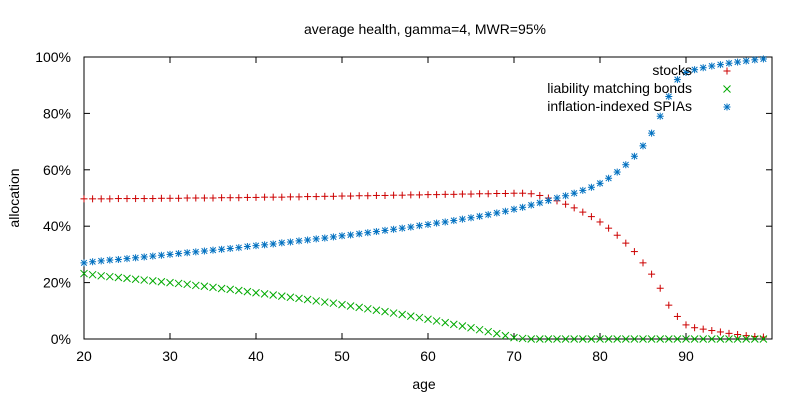  Describe the element at coordinates (57, 283) in the screenshot. I see `y-tick-label: 20%` at that location.